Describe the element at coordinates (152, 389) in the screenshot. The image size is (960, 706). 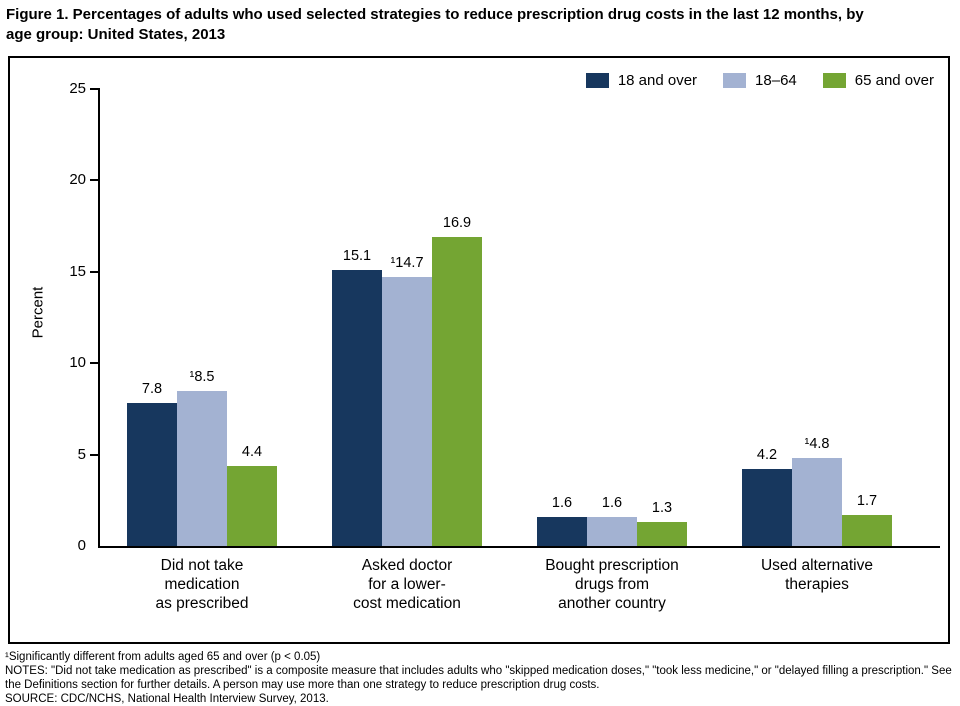
I see `bar-value-label: 7.8` at that location.